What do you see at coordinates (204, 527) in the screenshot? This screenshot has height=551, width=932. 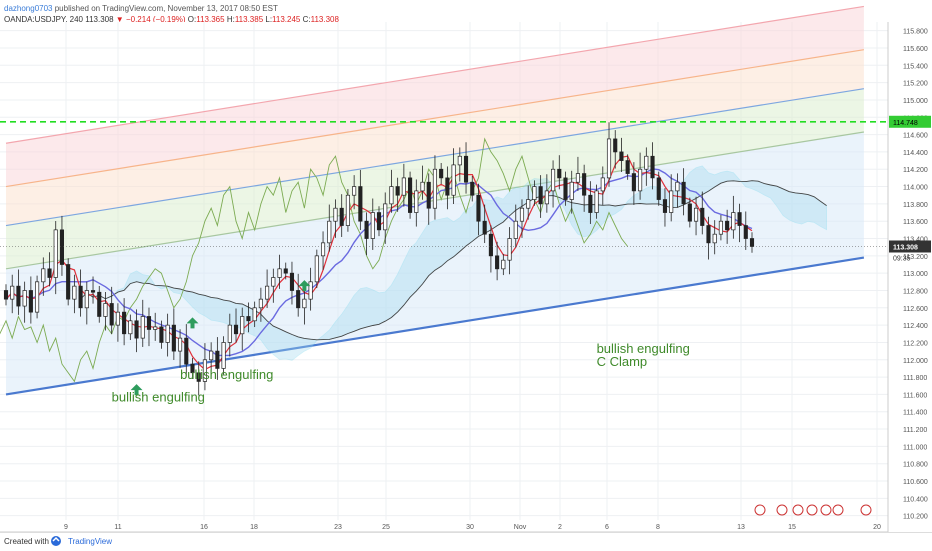 I see `time-axis-tick-label: 16` at bounding box center [204, 527].